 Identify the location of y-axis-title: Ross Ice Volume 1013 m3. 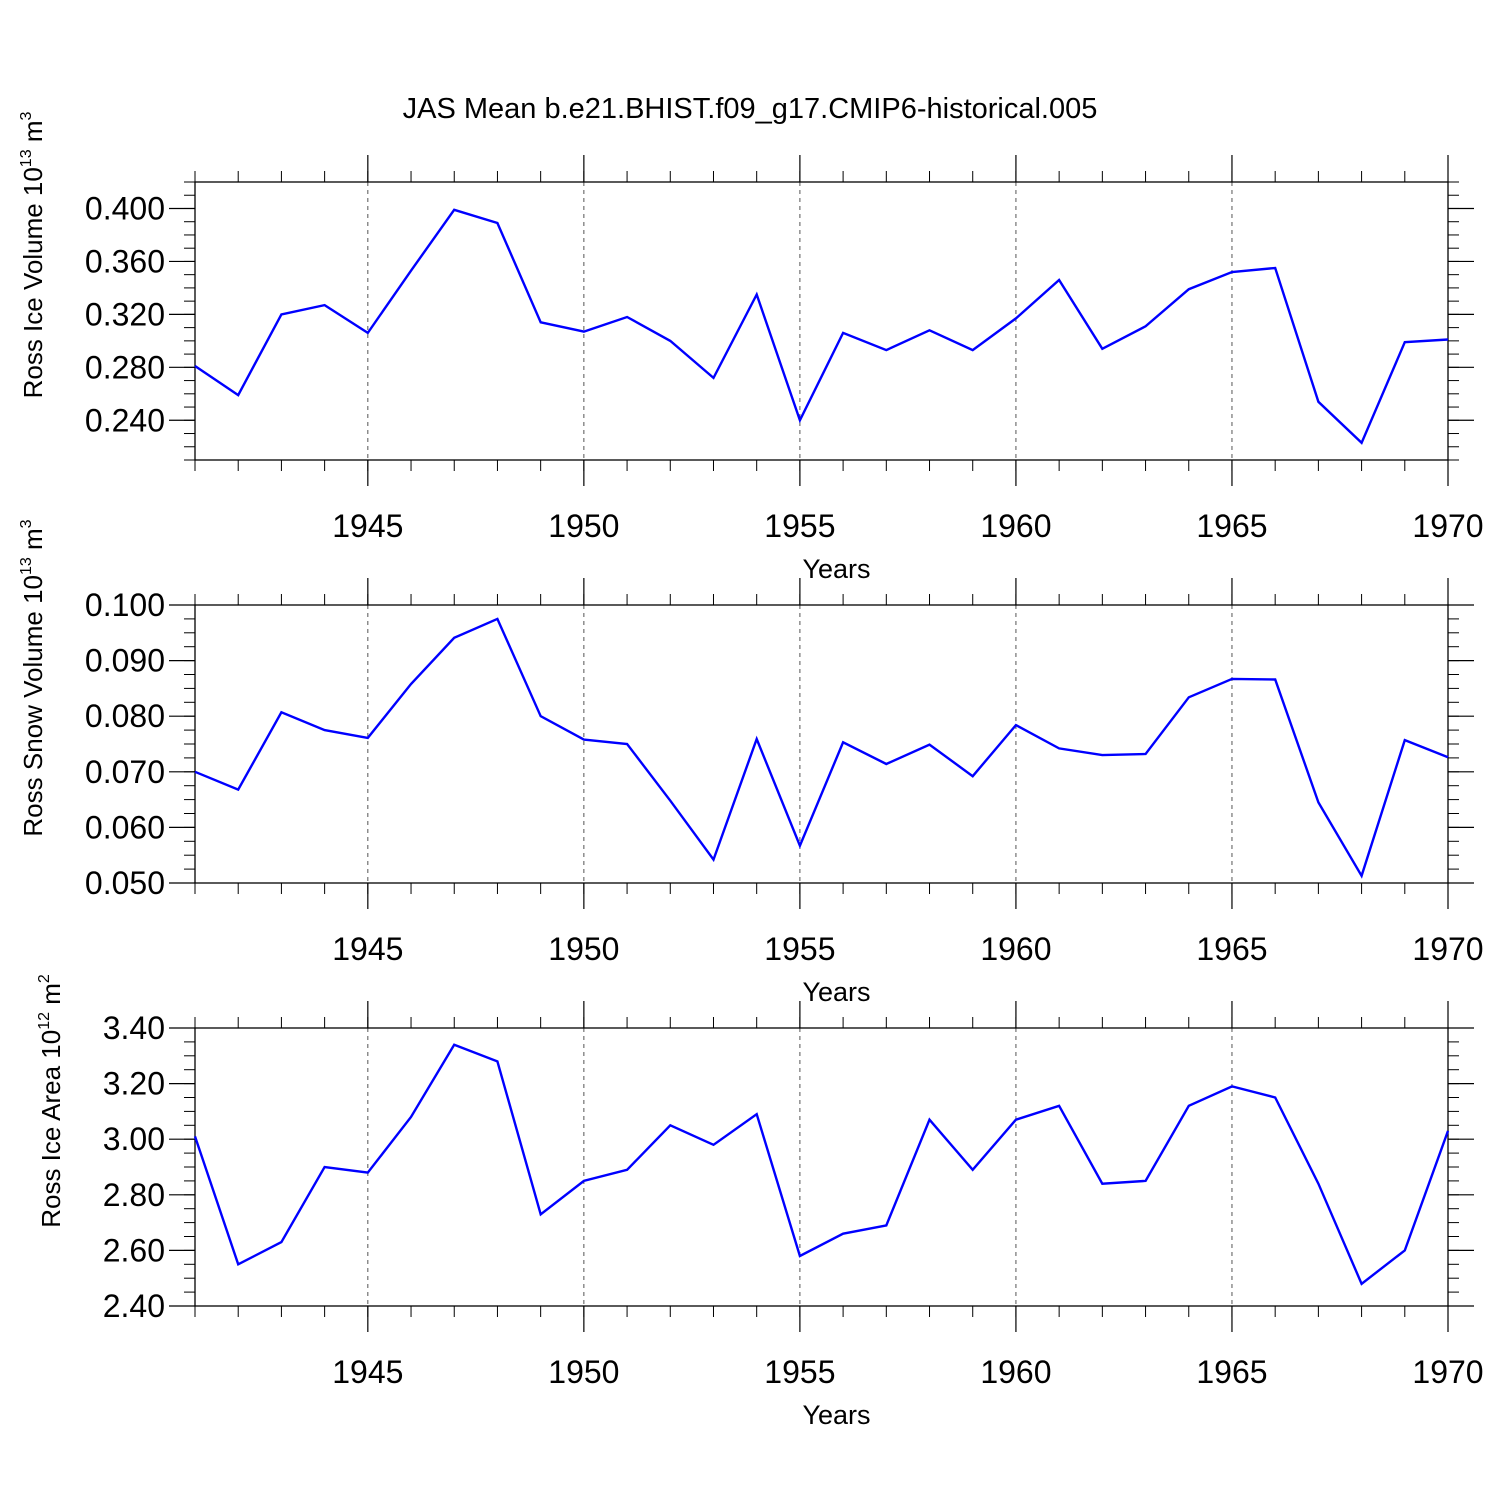
(33, 254).